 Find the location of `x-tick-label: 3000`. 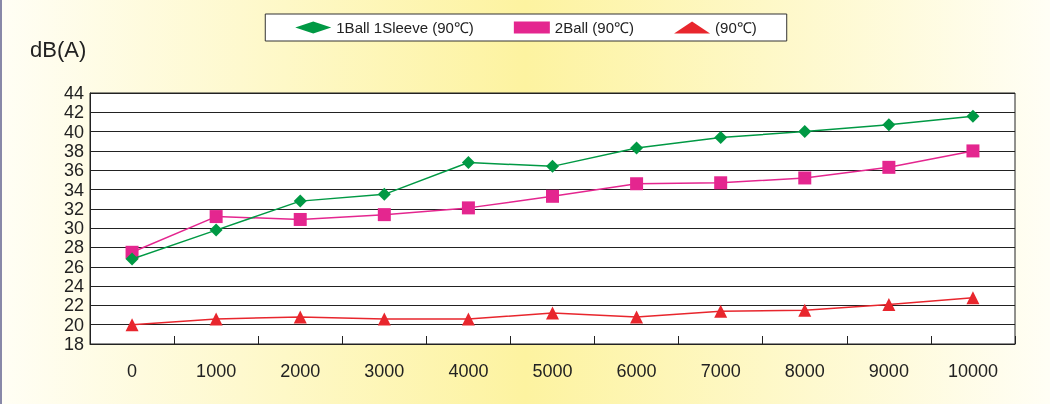

x-tick-label: 3000 is located at coordinates (384, 371).